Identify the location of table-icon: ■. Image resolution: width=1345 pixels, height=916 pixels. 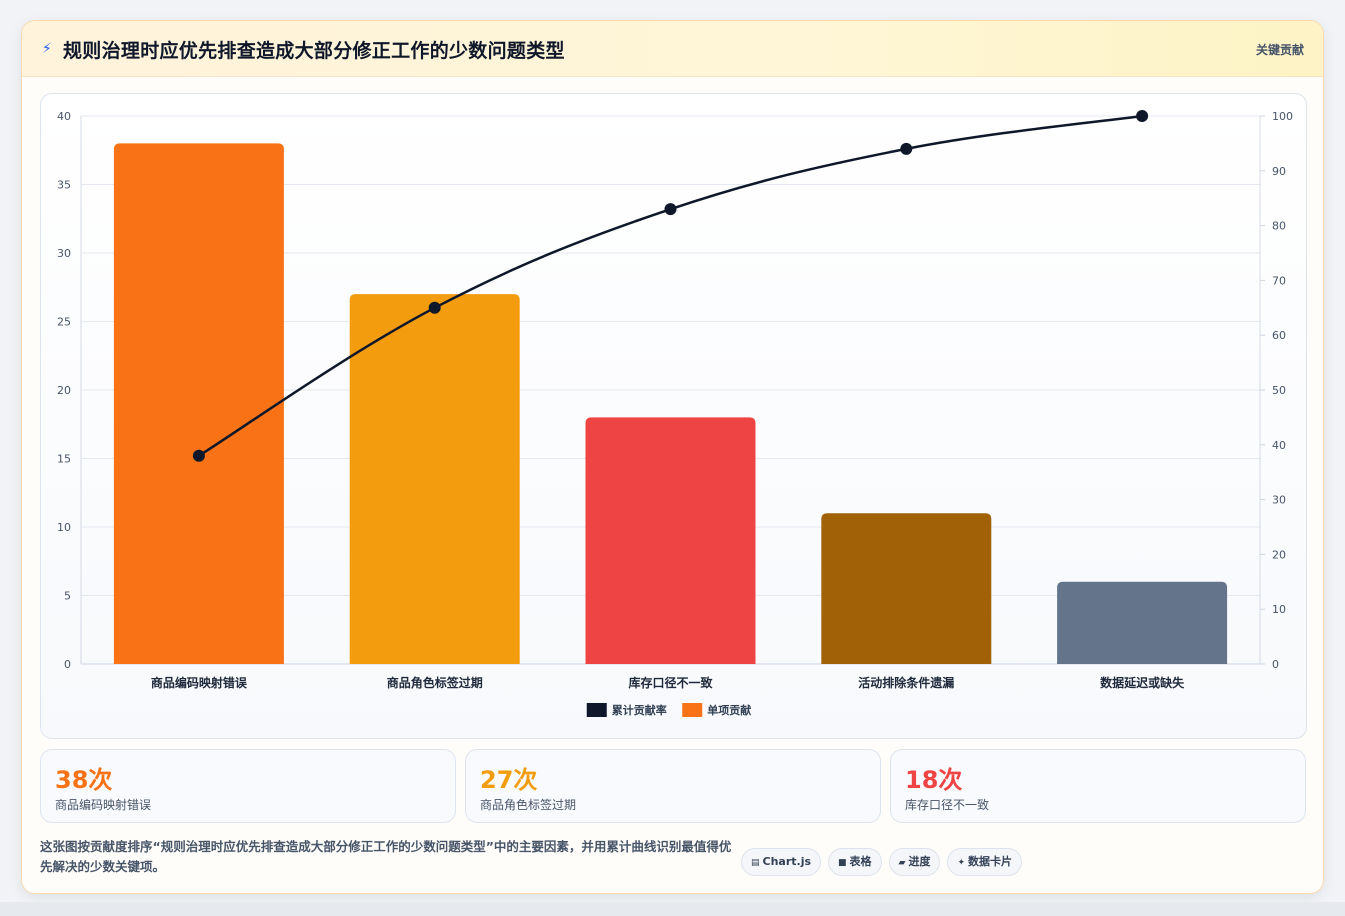
(842, 863).